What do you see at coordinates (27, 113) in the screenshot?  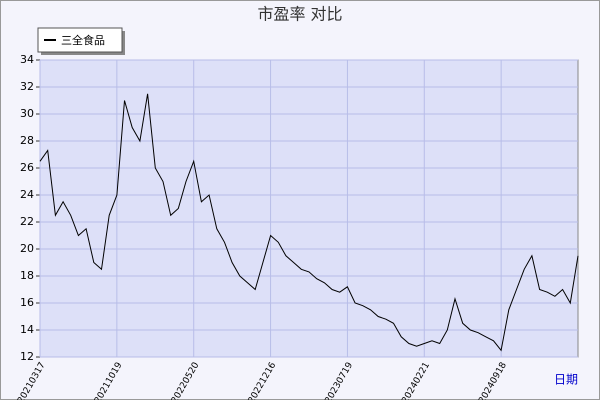 I see `y-tick-label: 30` at bounding box center [27, 113].